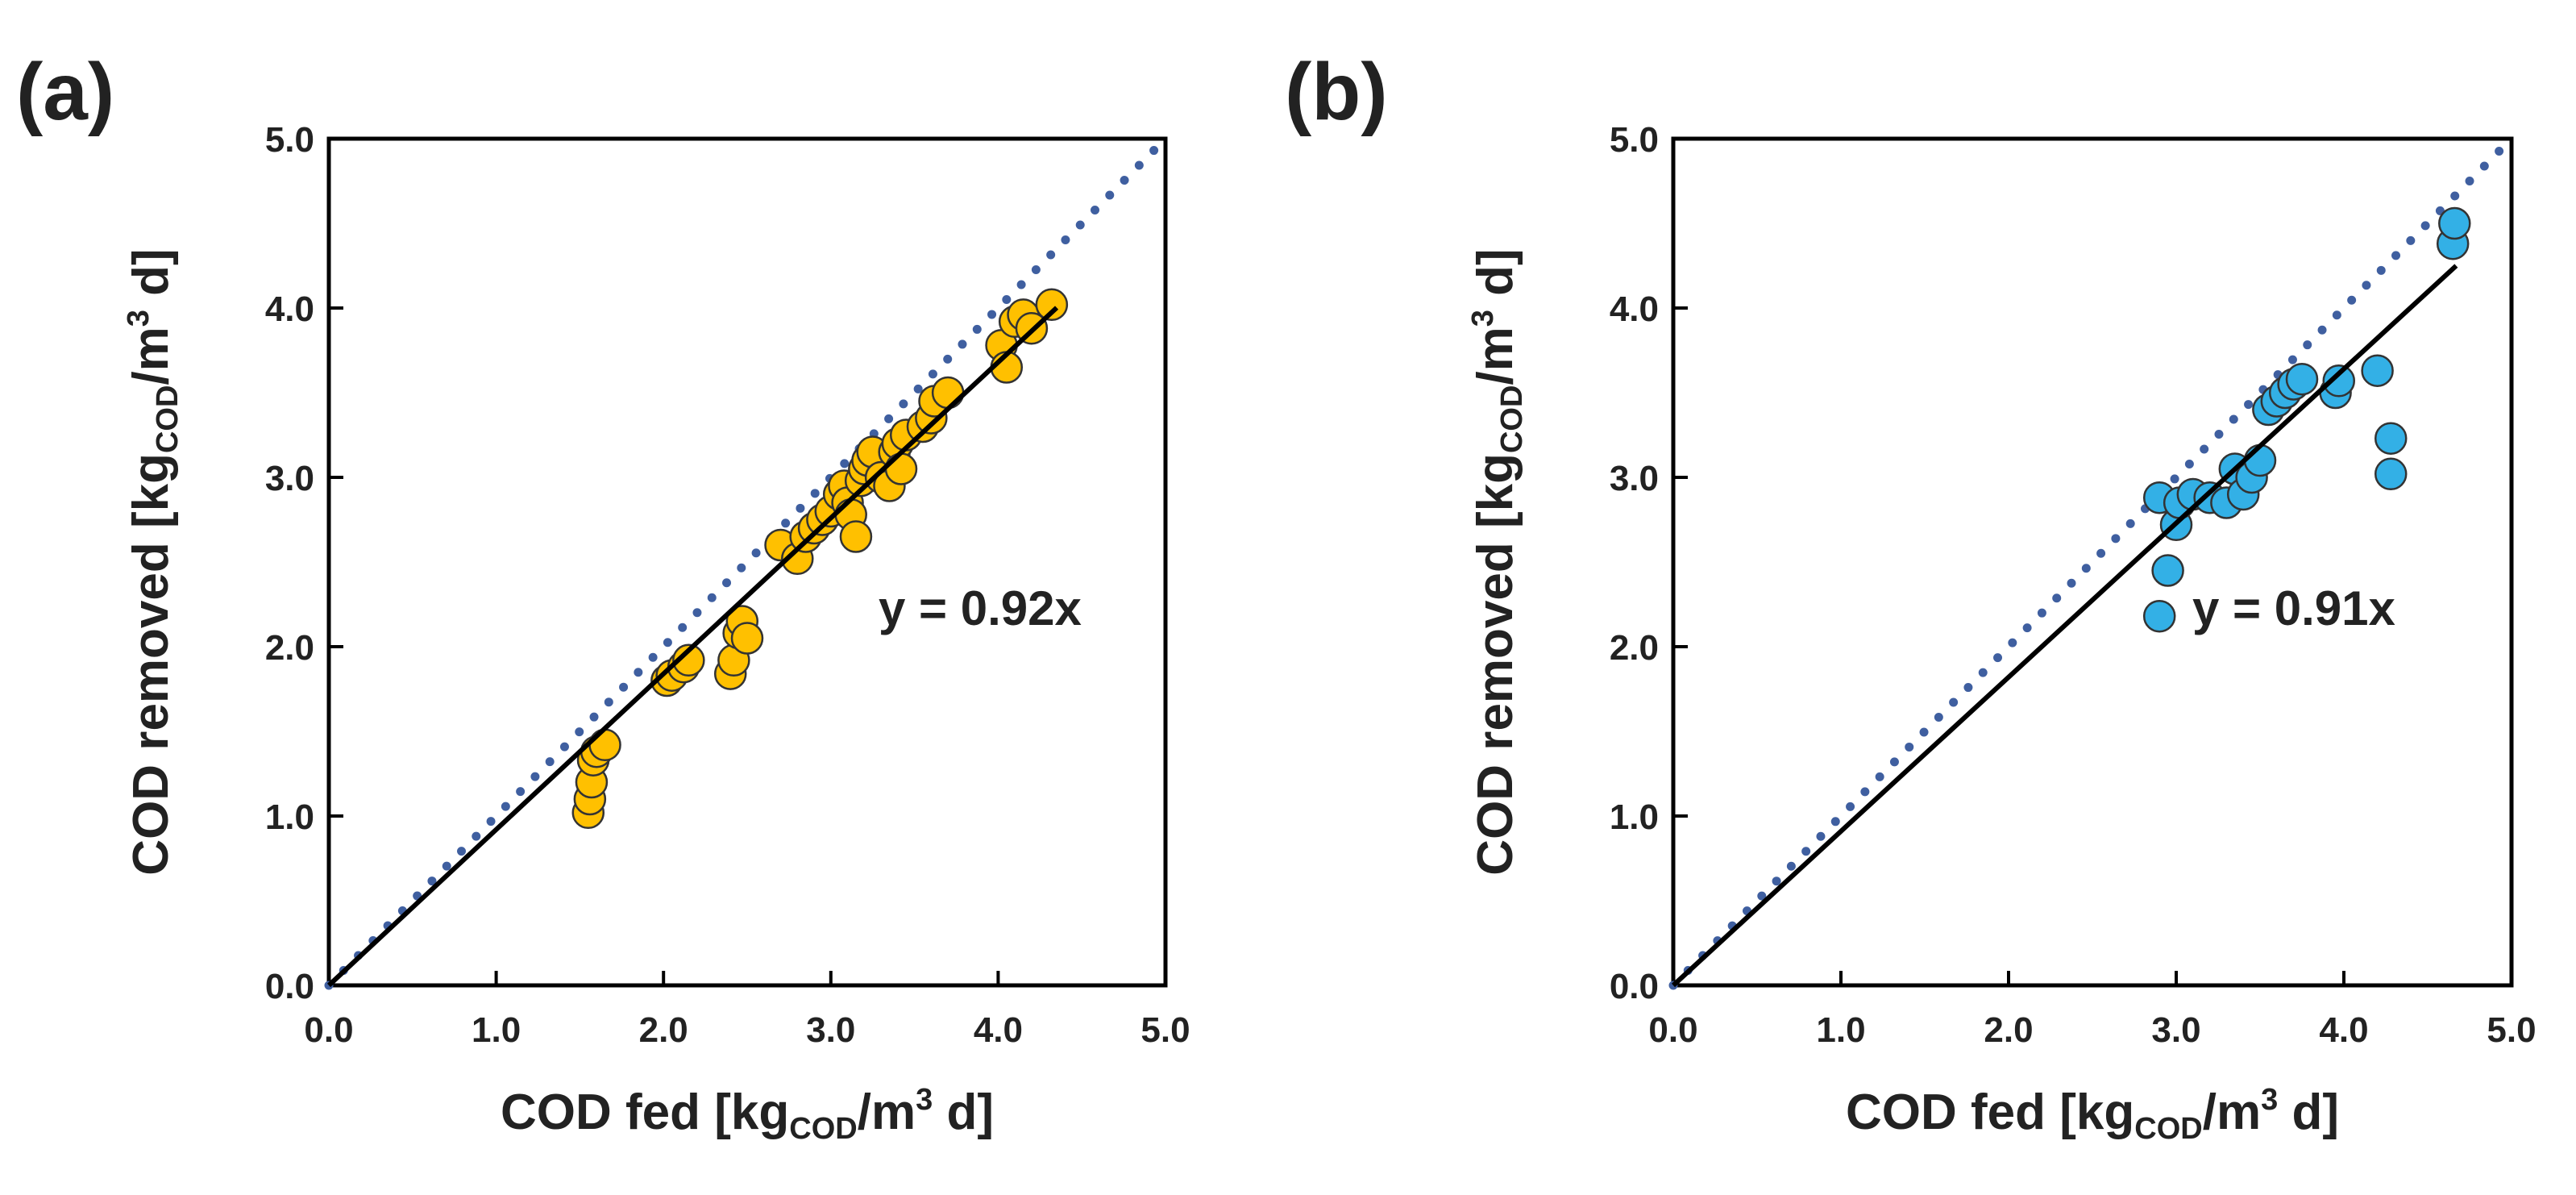 The image size is (2576, 1195). Describe the element at coordinates (2293, 608) in the screenshot. I see `fit-equation-label: y = 0.91x` at that location.